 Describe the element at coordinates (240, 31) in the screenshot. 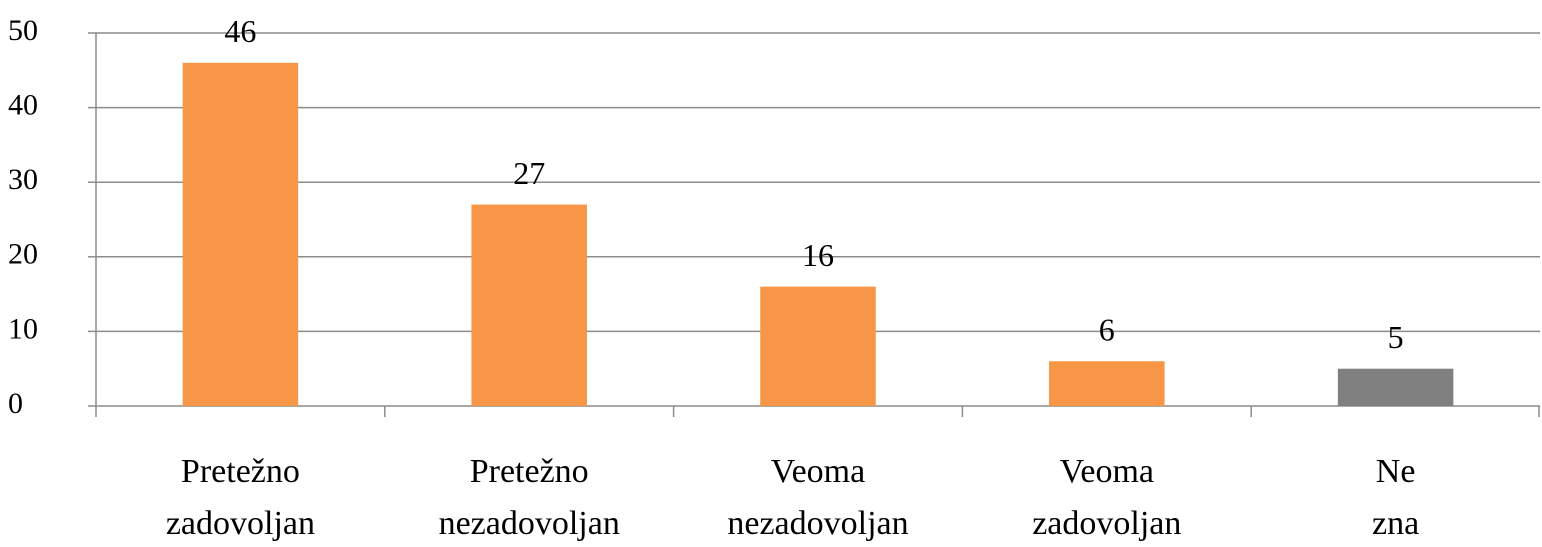

I see `data-label: 46` at that location.